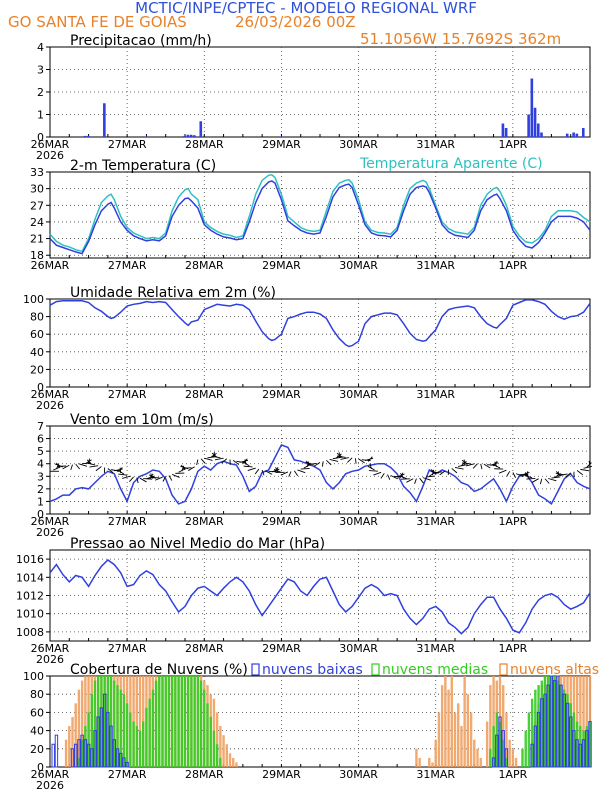  Describe the element at coordinates (40, 489) in the screenshot. I see `y-tick-label: 2` at that location.